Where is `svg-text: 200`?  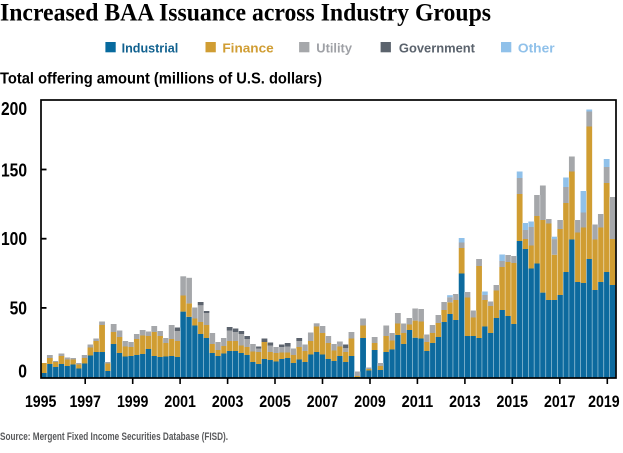 svg-text: 200 is located at coordinates (14, 109).